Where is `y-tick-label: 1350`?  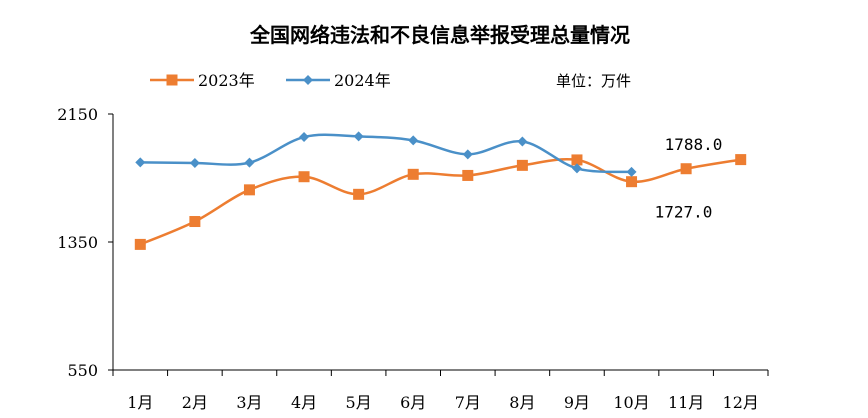 y-tick-label: 1350 is located at coordinates (77, 242).